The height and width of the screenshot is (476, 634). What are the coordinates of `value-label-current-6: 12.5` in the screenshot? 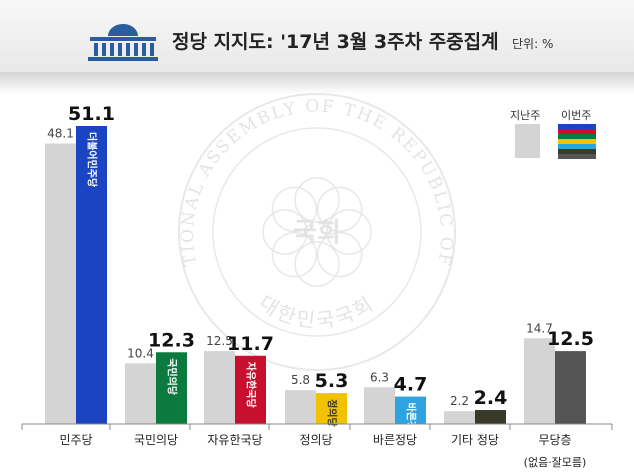 It's located at (570, 339).